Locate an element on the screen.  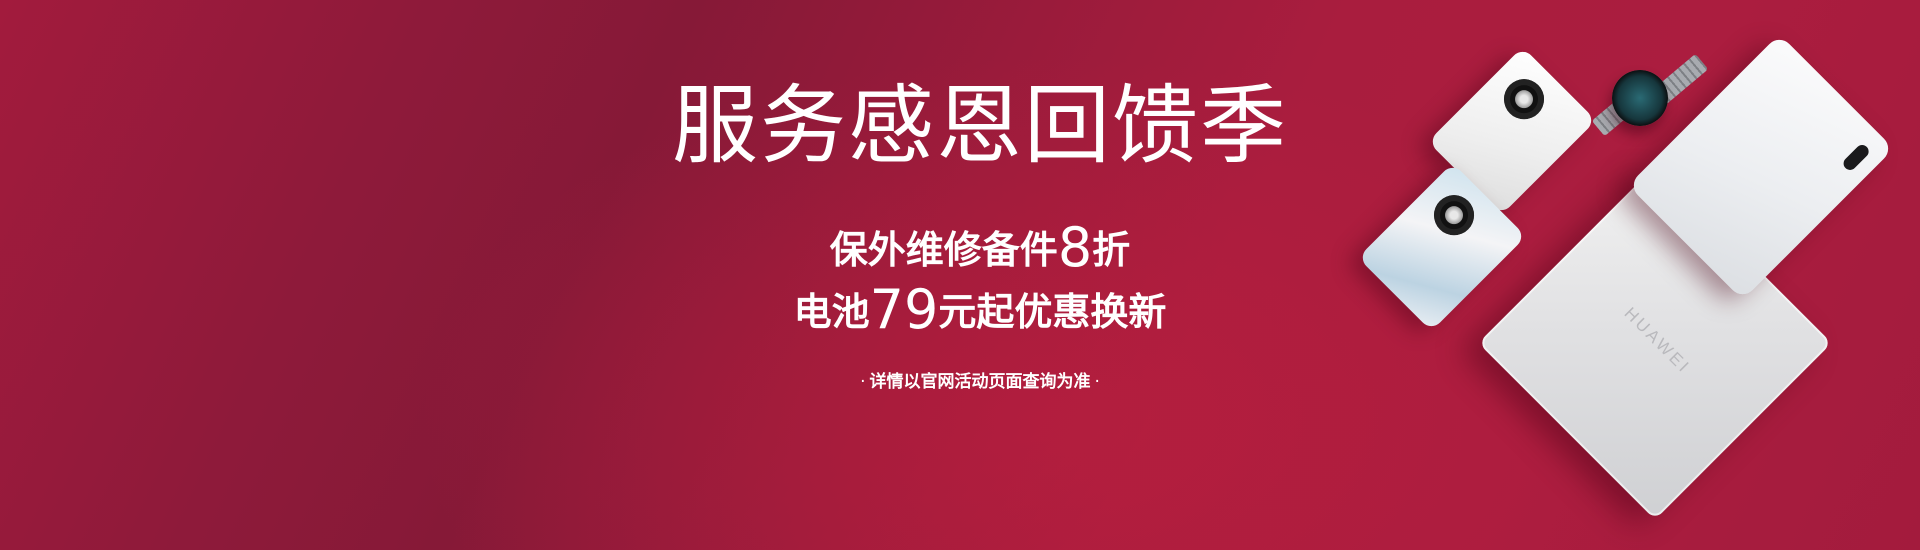
terms-note: · 详情以官网活动页面查询为准 · is located at coordinates (980, 382).